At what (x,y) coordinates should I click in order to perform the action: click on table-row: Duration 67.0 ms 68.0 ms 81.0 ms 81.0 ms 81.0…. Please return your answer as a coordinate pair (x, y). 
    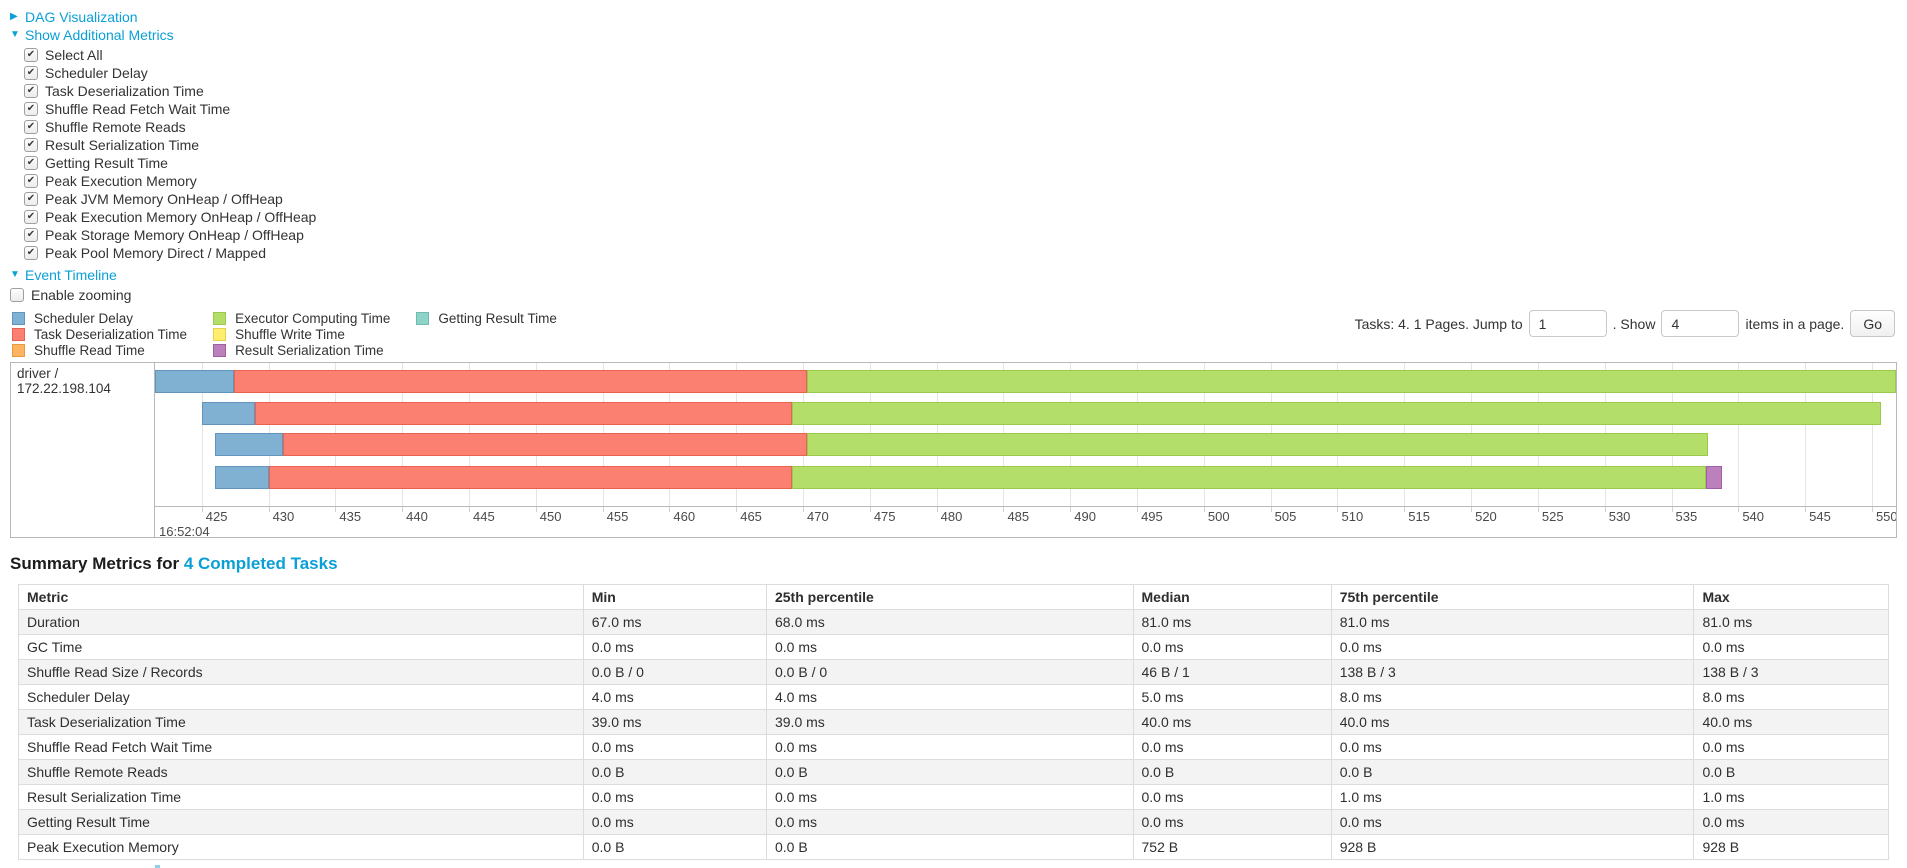
    Looking at the image, I should click on (953, 622).